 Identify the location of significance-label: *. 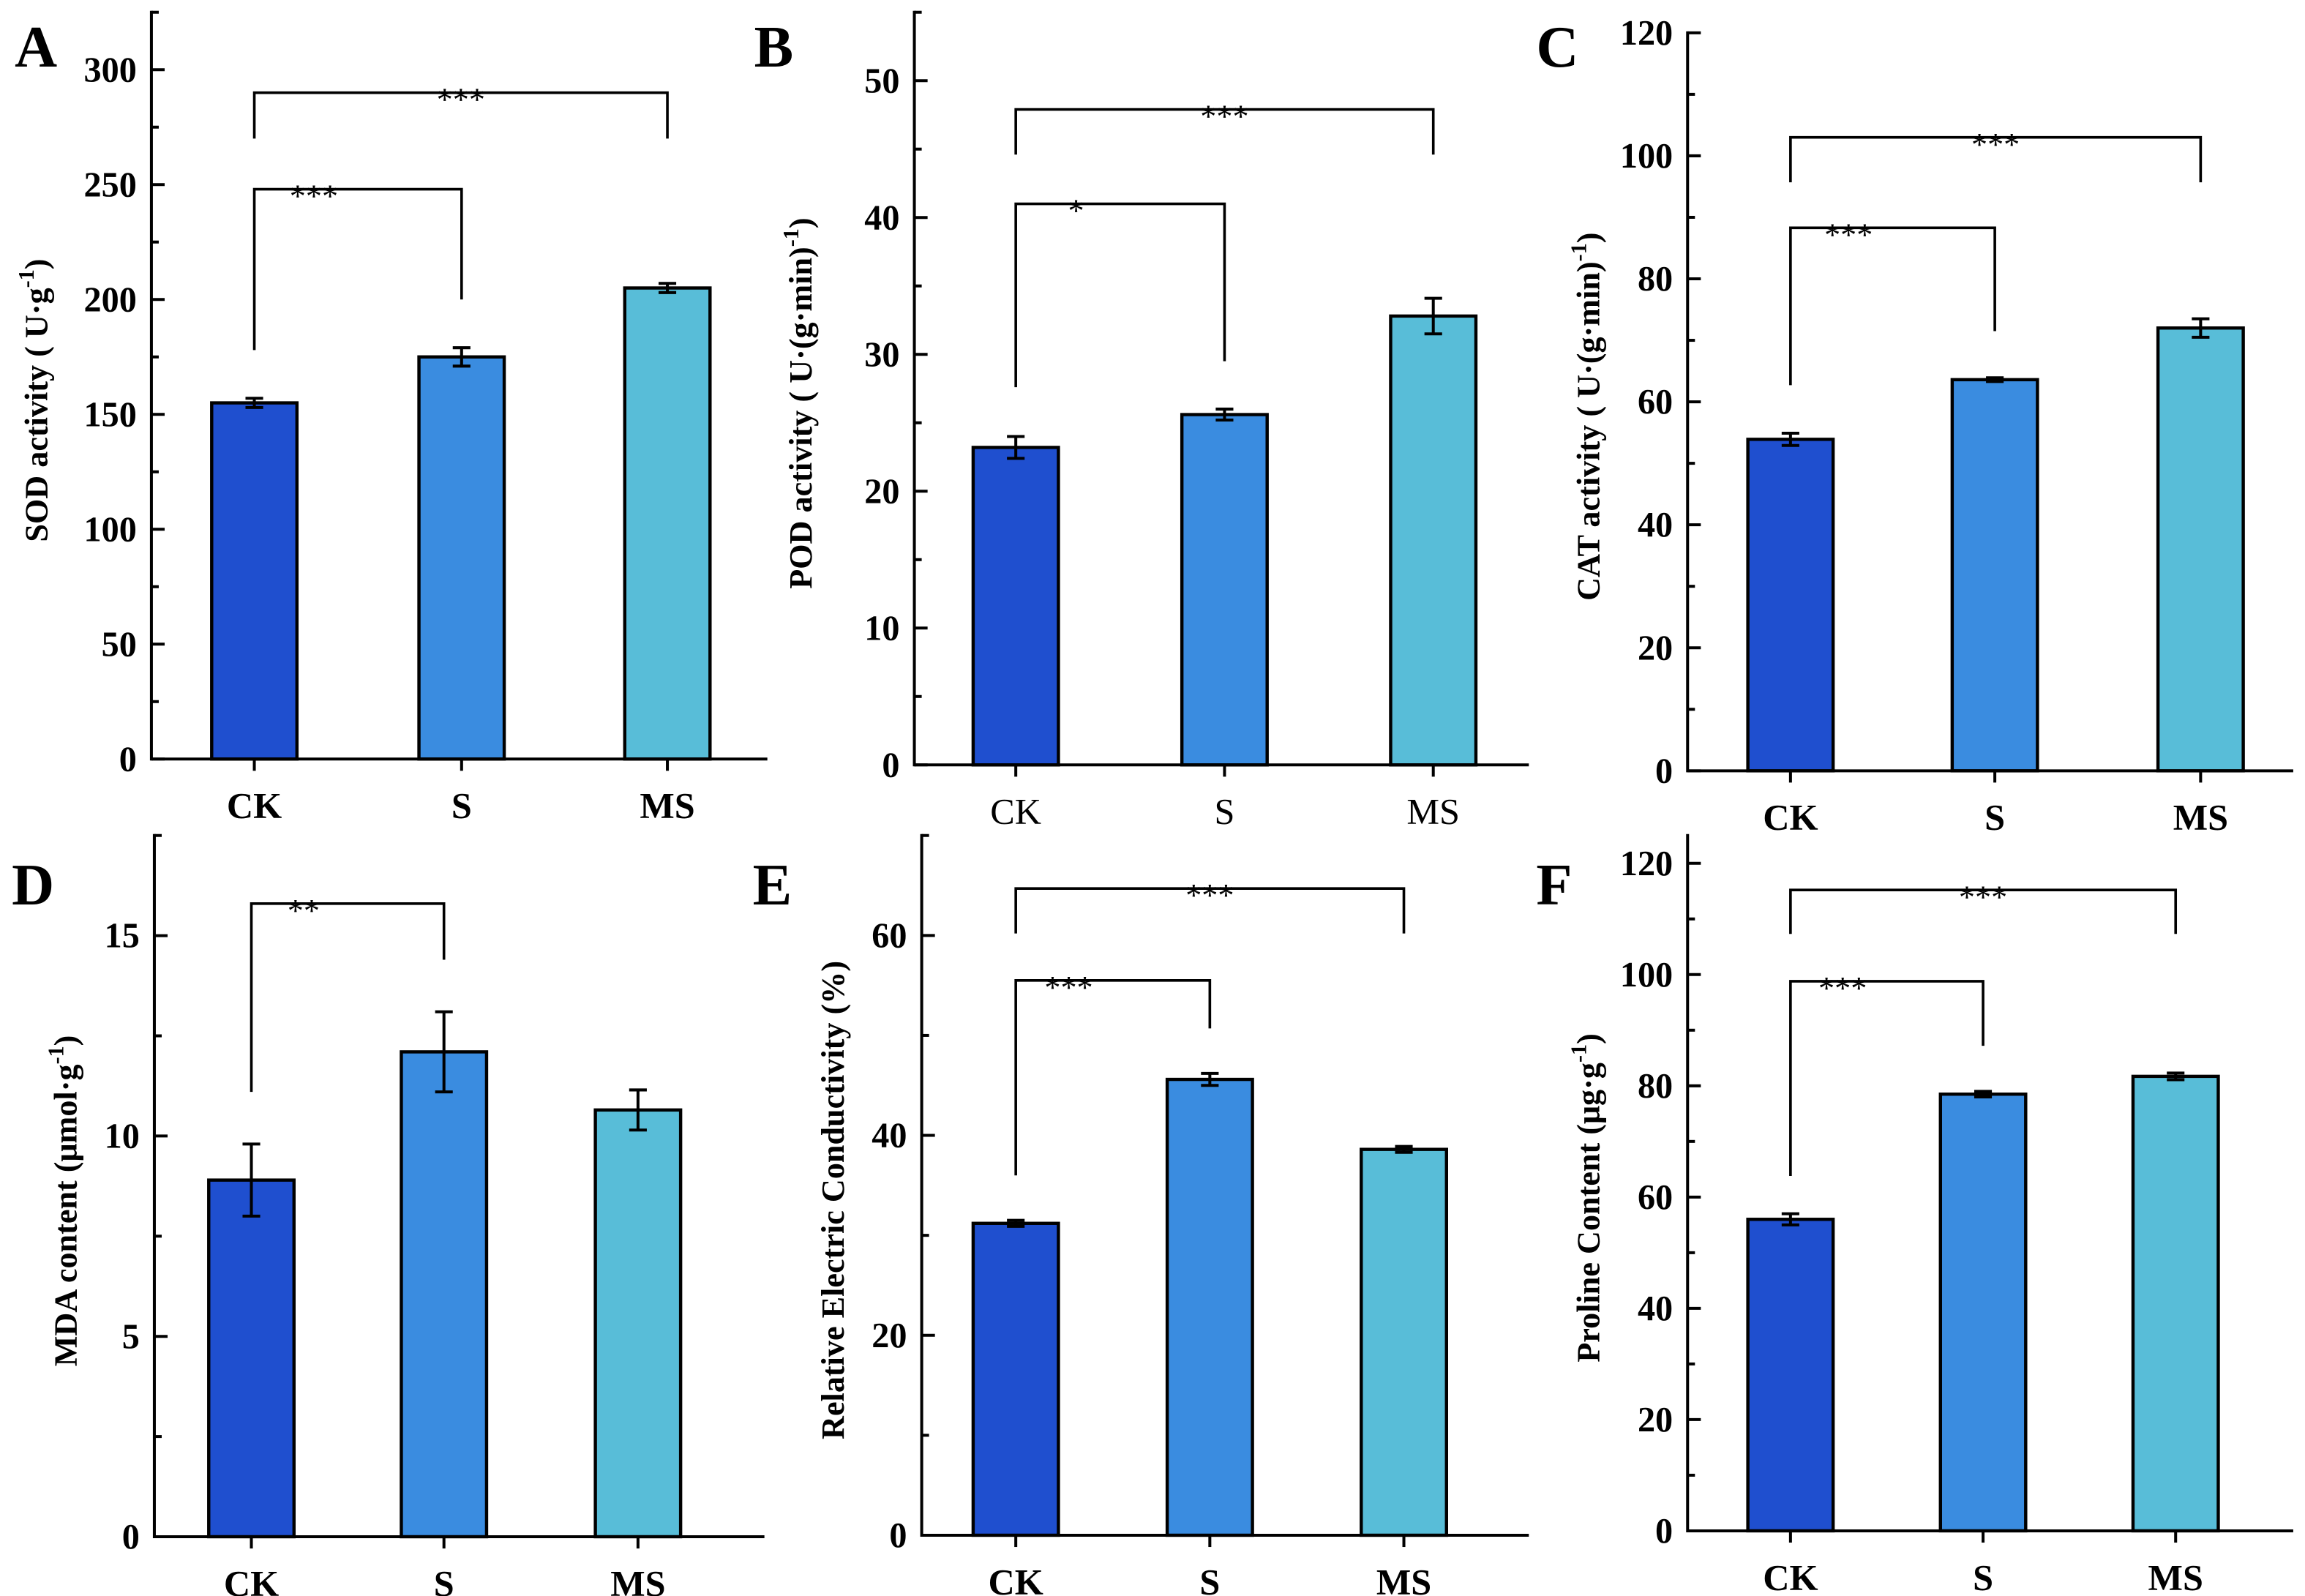
(1076, 211).